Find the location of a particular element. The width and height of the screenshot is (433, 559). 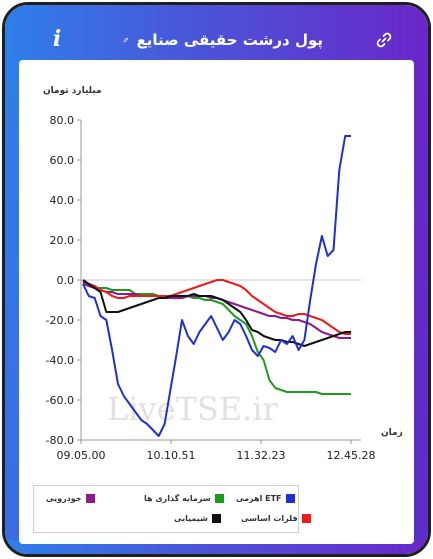

x-tick-label: 12.45.28 is located at coordinates (351, 455).